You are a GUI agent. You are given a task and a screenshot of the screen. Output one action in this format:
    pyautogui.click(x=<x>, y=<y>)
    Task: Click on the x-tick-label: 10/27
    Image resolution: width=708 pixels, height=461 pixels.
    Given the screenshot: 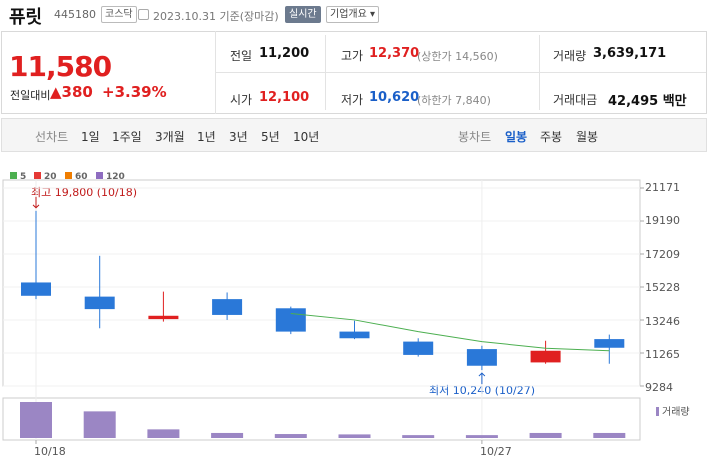 What is the action you would take?
    pyautogui.click(x=496, y=451)
    